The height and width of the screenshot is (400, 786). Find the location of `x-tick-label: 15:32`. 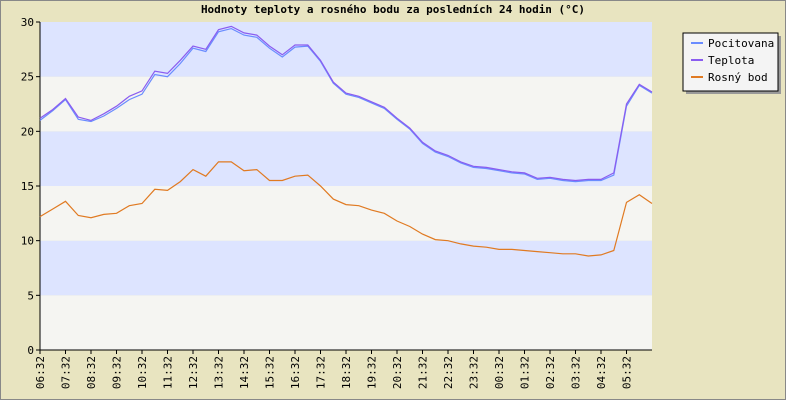

x-tick-label: 15:32 is located at coordinates (270, 372).